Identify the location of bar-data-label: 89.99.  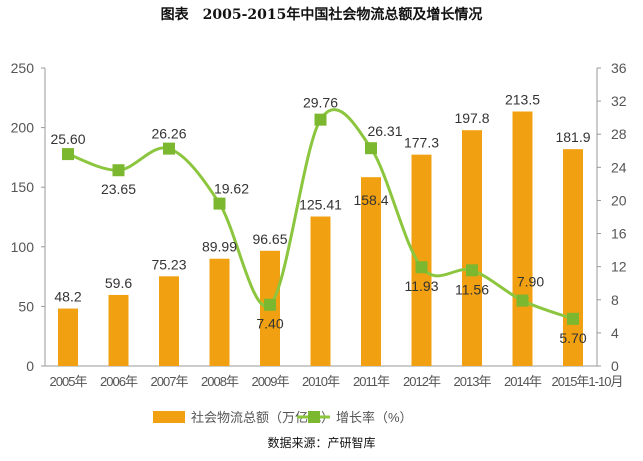
(219, 247).